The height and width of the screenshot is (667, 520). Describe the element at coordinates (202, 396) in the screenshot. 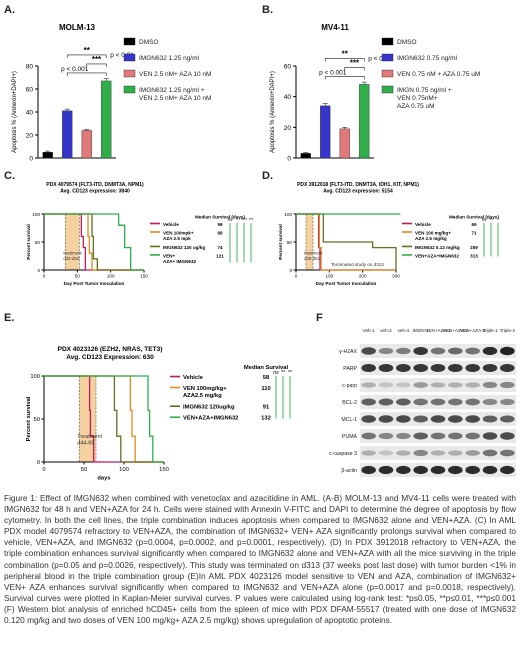

I see `legend-label-cont-2: AZA2.5 mg/kg` at that location.